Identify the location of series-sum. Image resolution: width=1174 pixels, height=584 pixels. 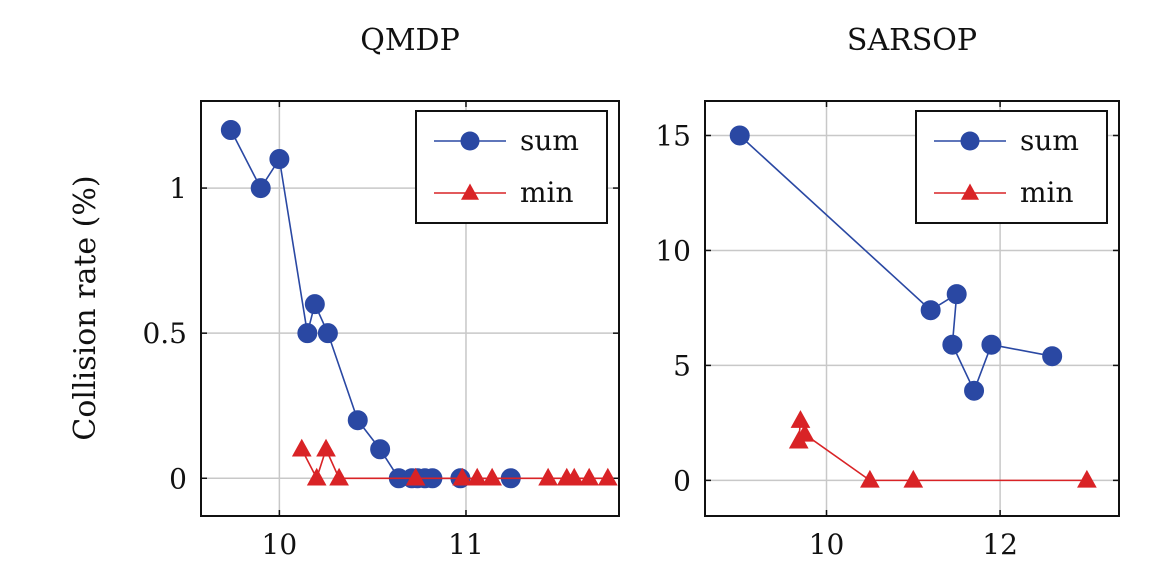
(896, 263).